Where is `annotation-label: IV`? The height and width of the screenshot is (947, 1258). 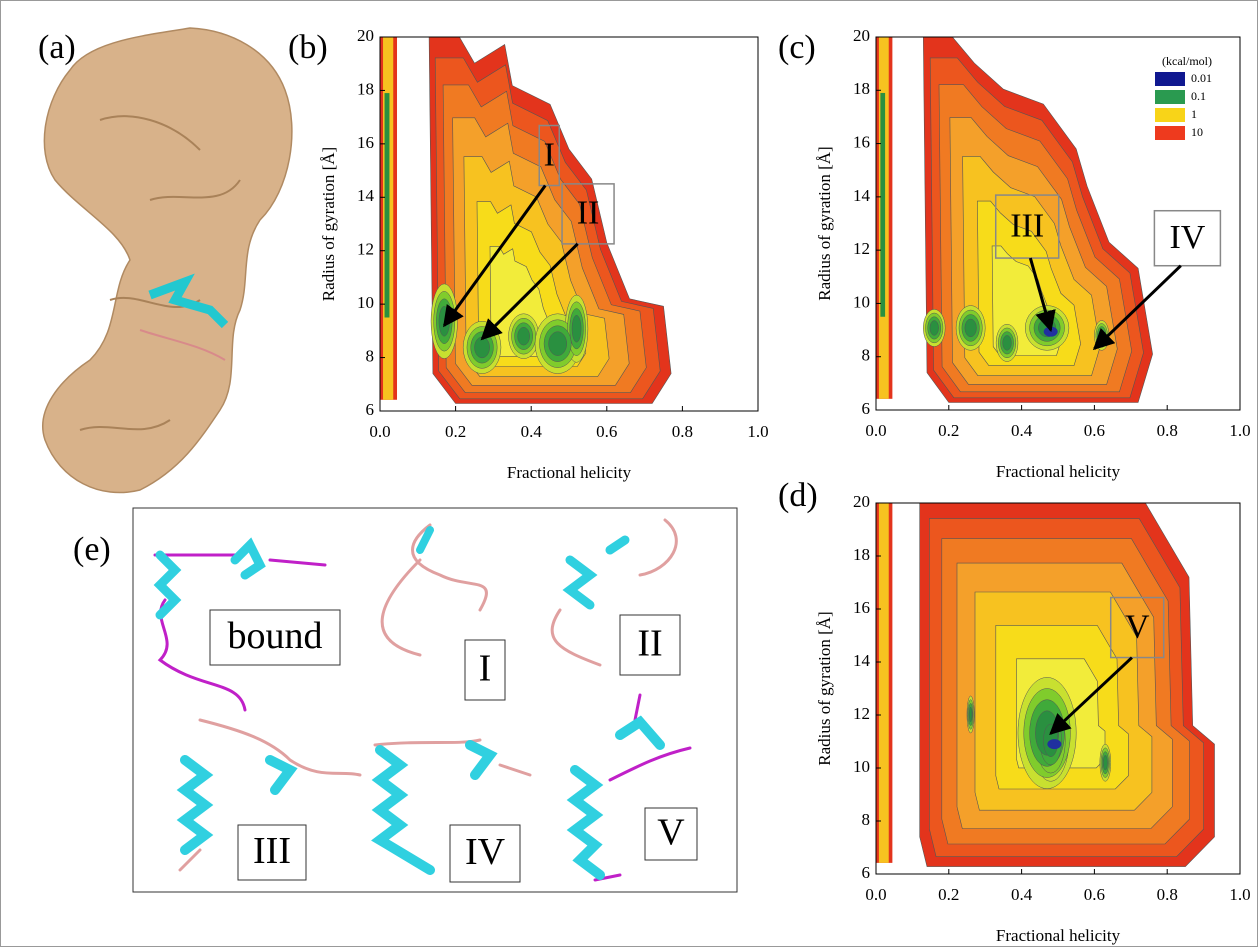 annotation-label: IV is located at coordinates (1187, 237).